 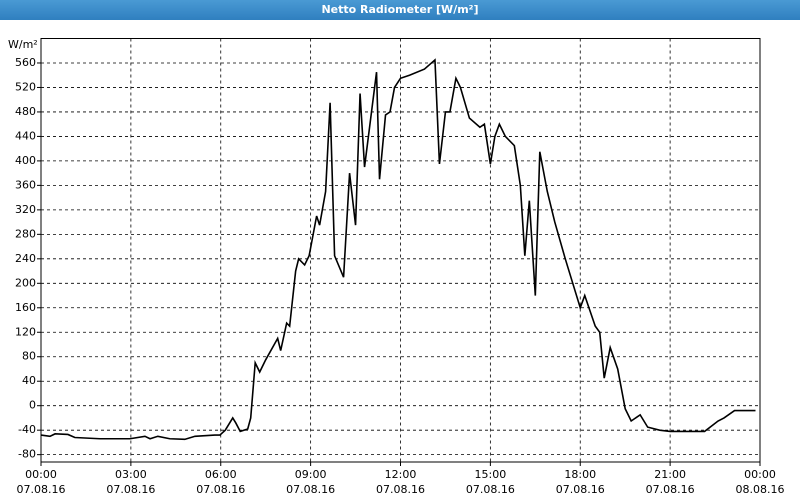 I want to click on title-bar: Netto Radiometer [W/m²], so click(x=400, y=10).